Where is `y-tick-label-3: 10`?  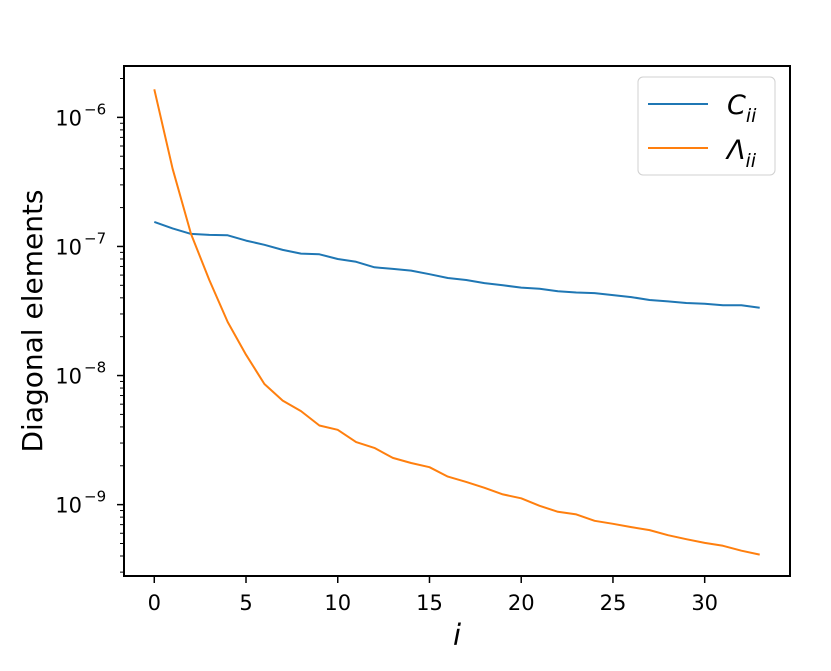 y-tick-label-3: 10 is located at coordinates (68, 506).